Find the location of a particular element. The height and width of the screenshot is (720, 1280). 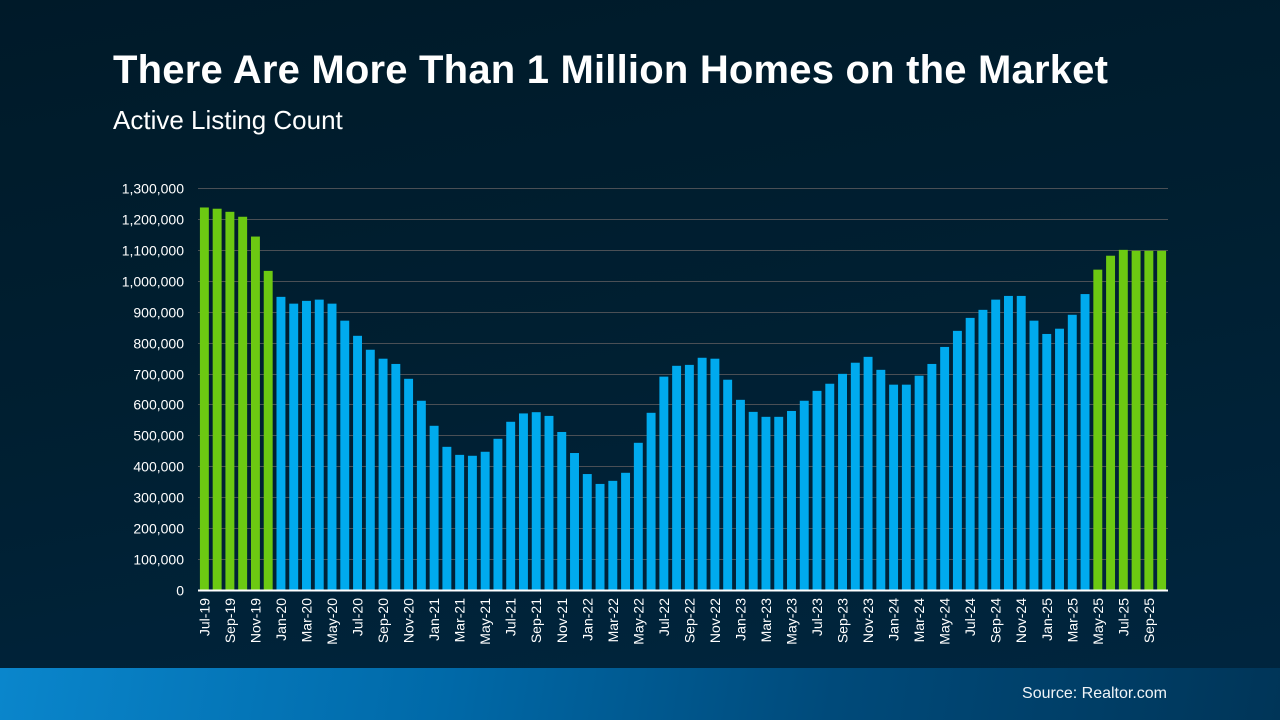

x-tick-label: Sep-21 is located at coordinates (536, 620).